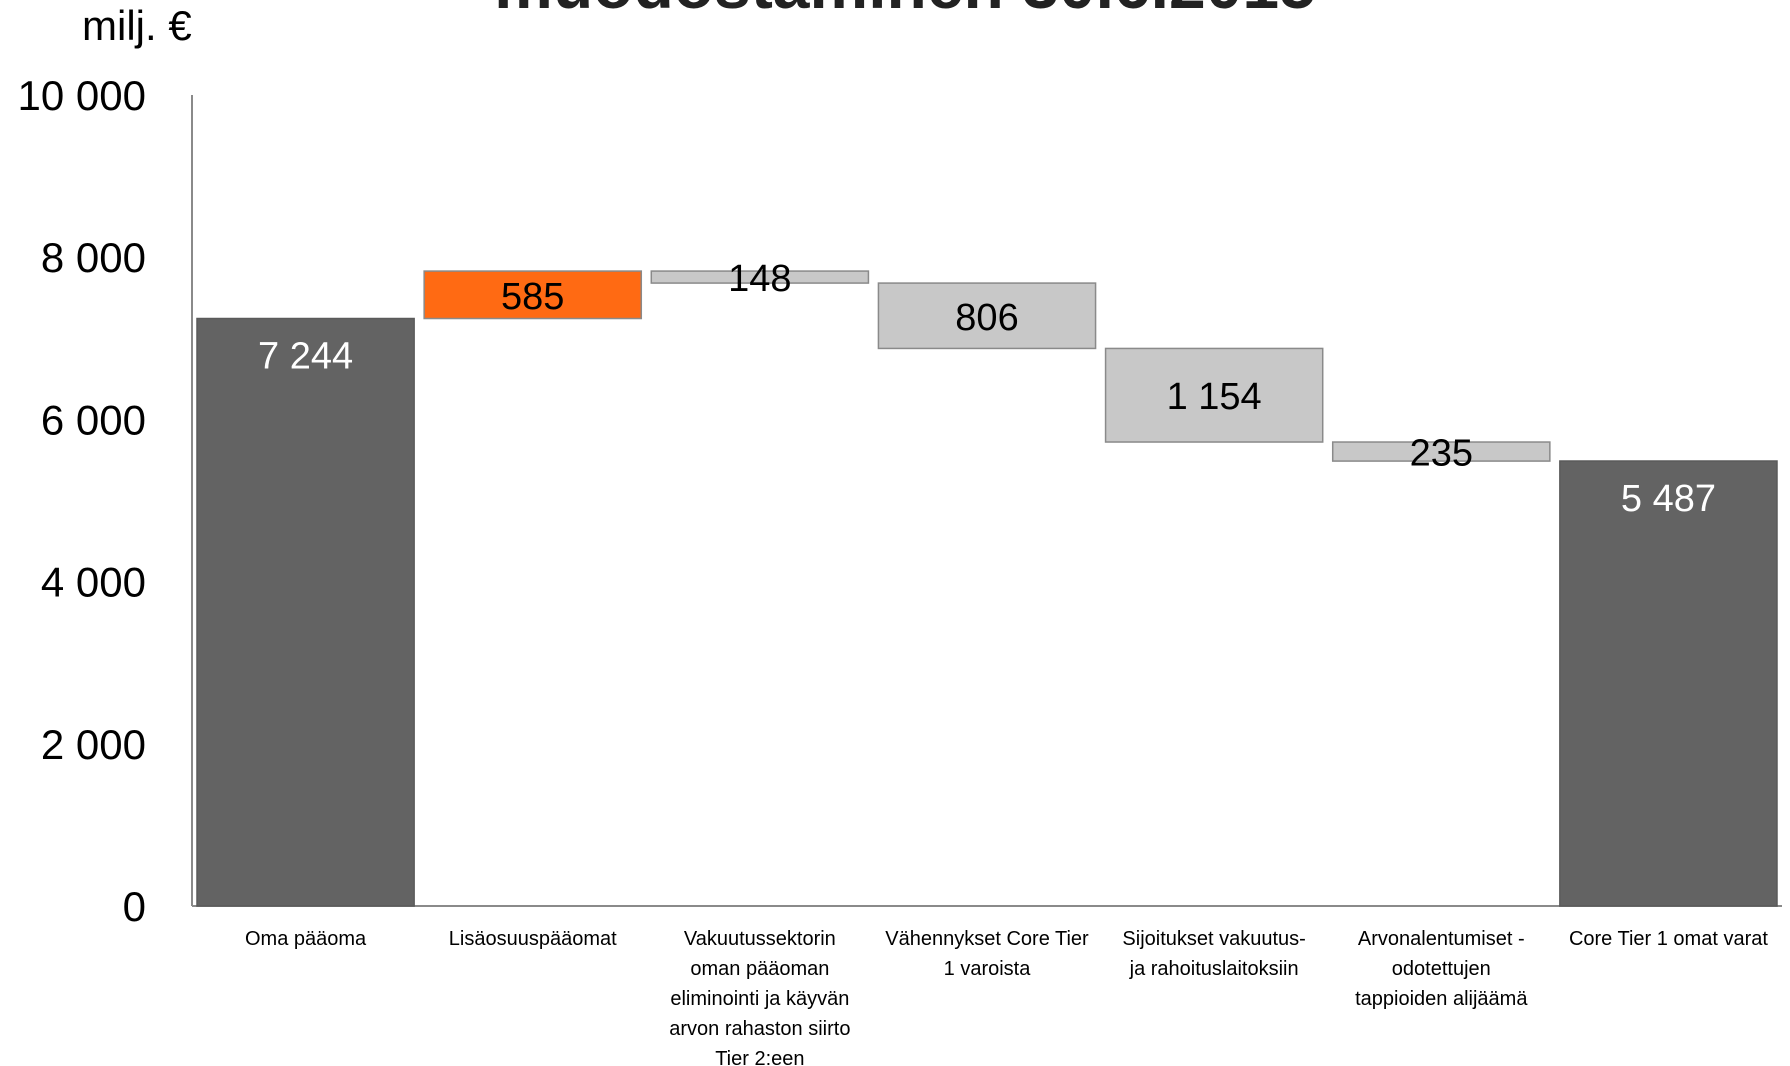 The width and height of the screenshot is (1790, 1066). I want to click on bar-value-label: 5 487, so click(1668, 499).